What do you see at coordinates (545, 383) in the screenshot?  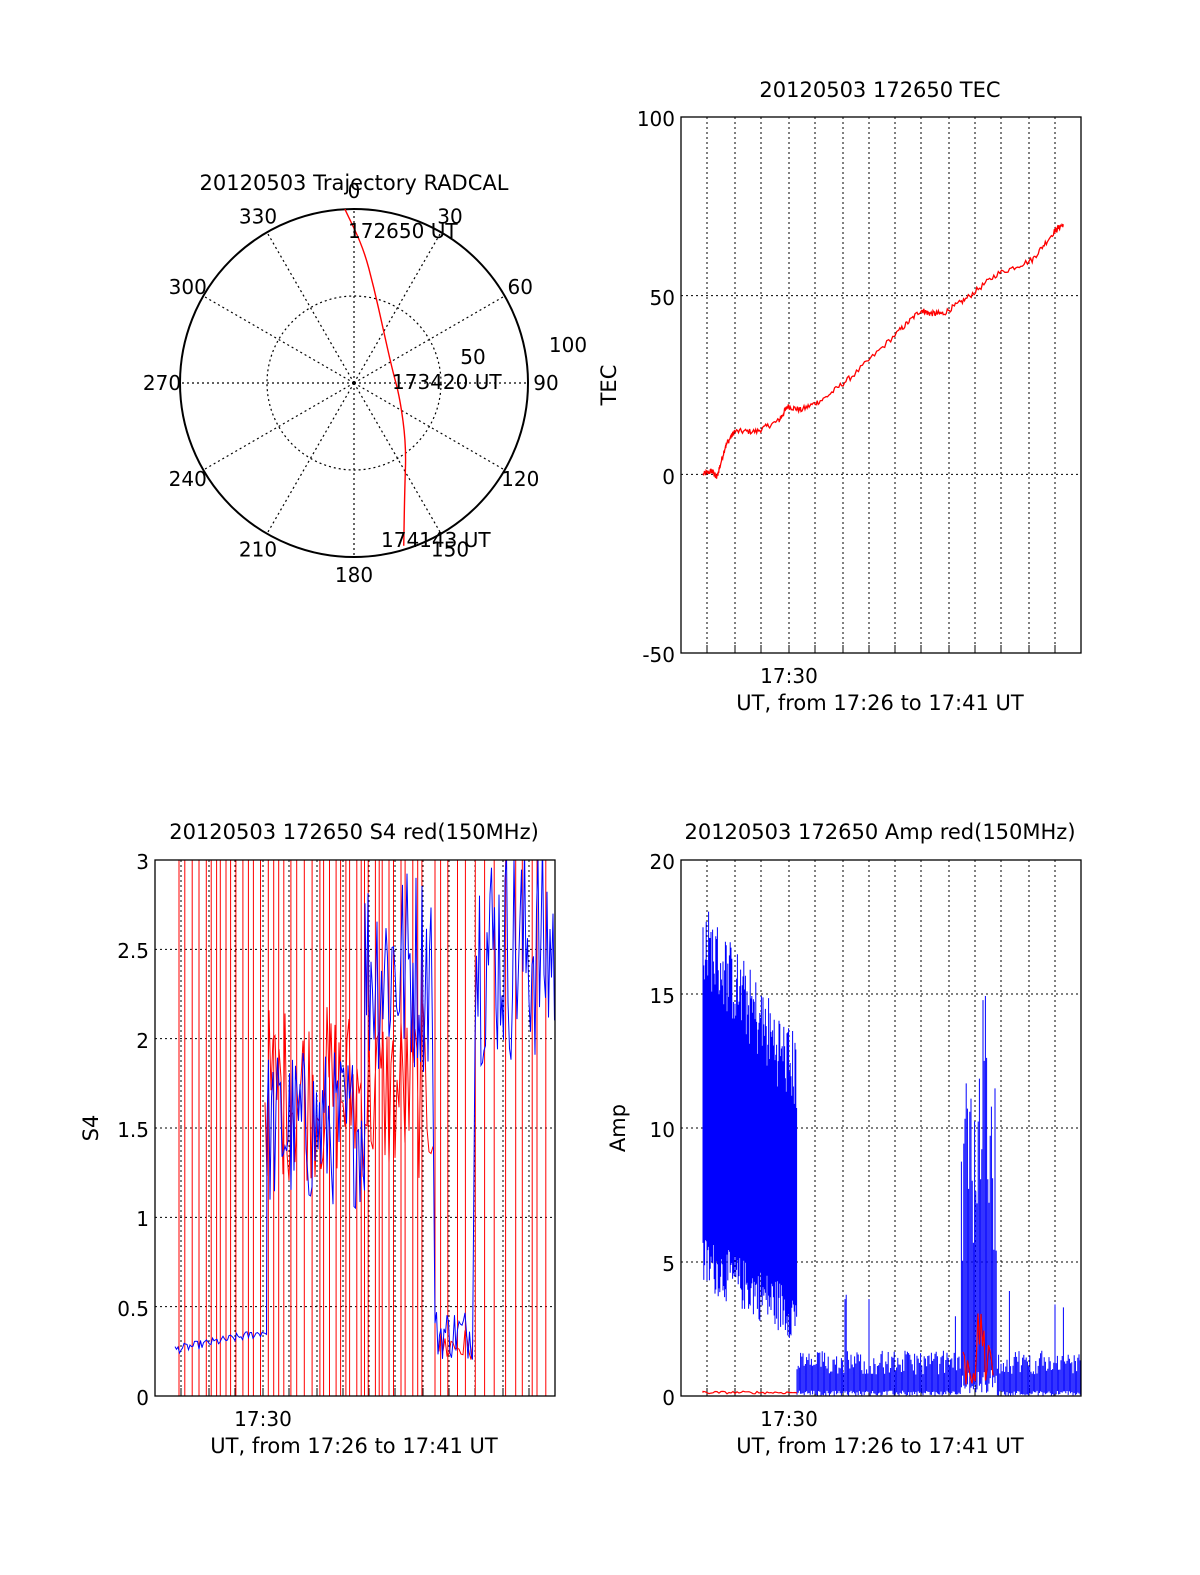 I see `polar-angle-label: 90` at bounding box center [545, 383].